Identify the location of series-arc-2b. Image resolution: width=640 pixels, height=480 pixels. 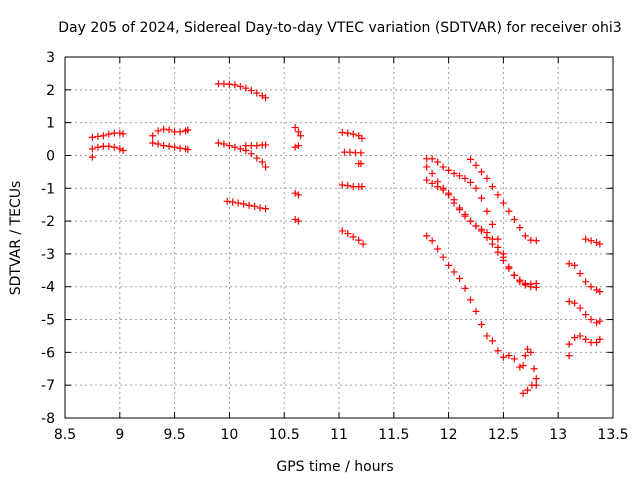
(170, 146).